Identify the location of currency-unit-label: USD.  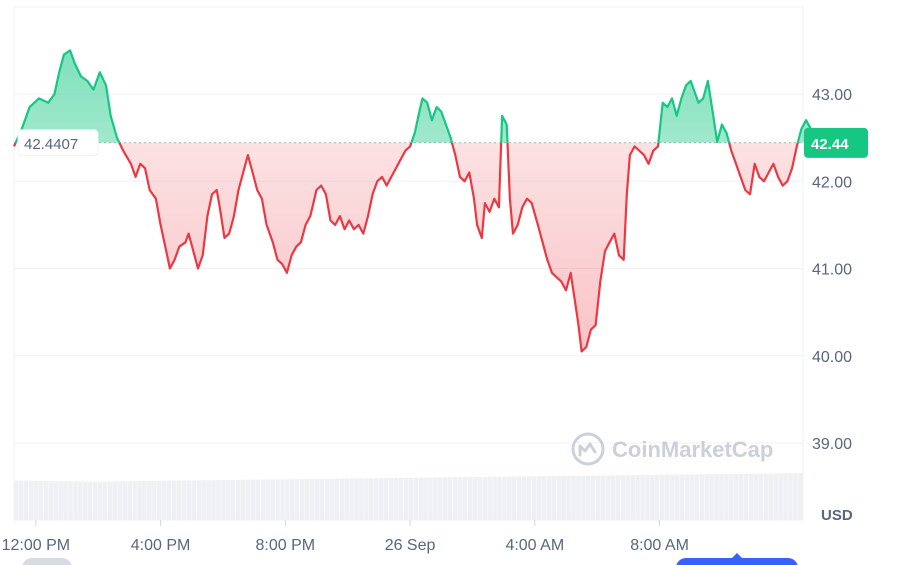
(837, 515).